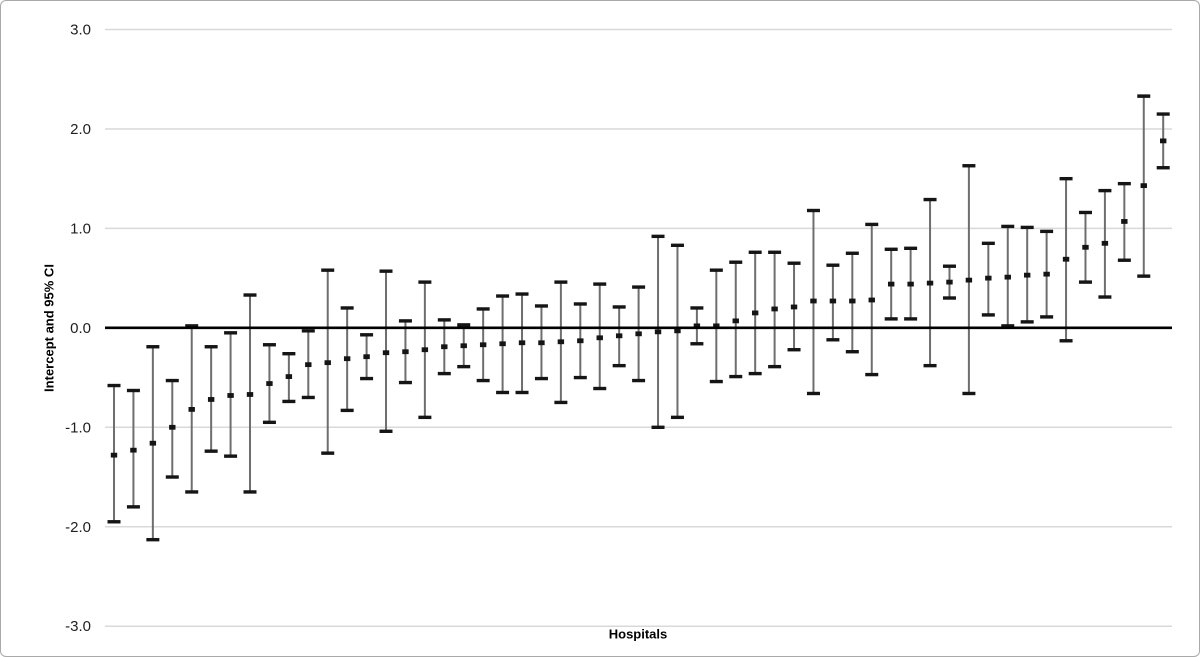  What do you see at coordinates (80, 328) in the screenshot?
I see `y-tick-label: 0.0` at bounding box center [80, 328].